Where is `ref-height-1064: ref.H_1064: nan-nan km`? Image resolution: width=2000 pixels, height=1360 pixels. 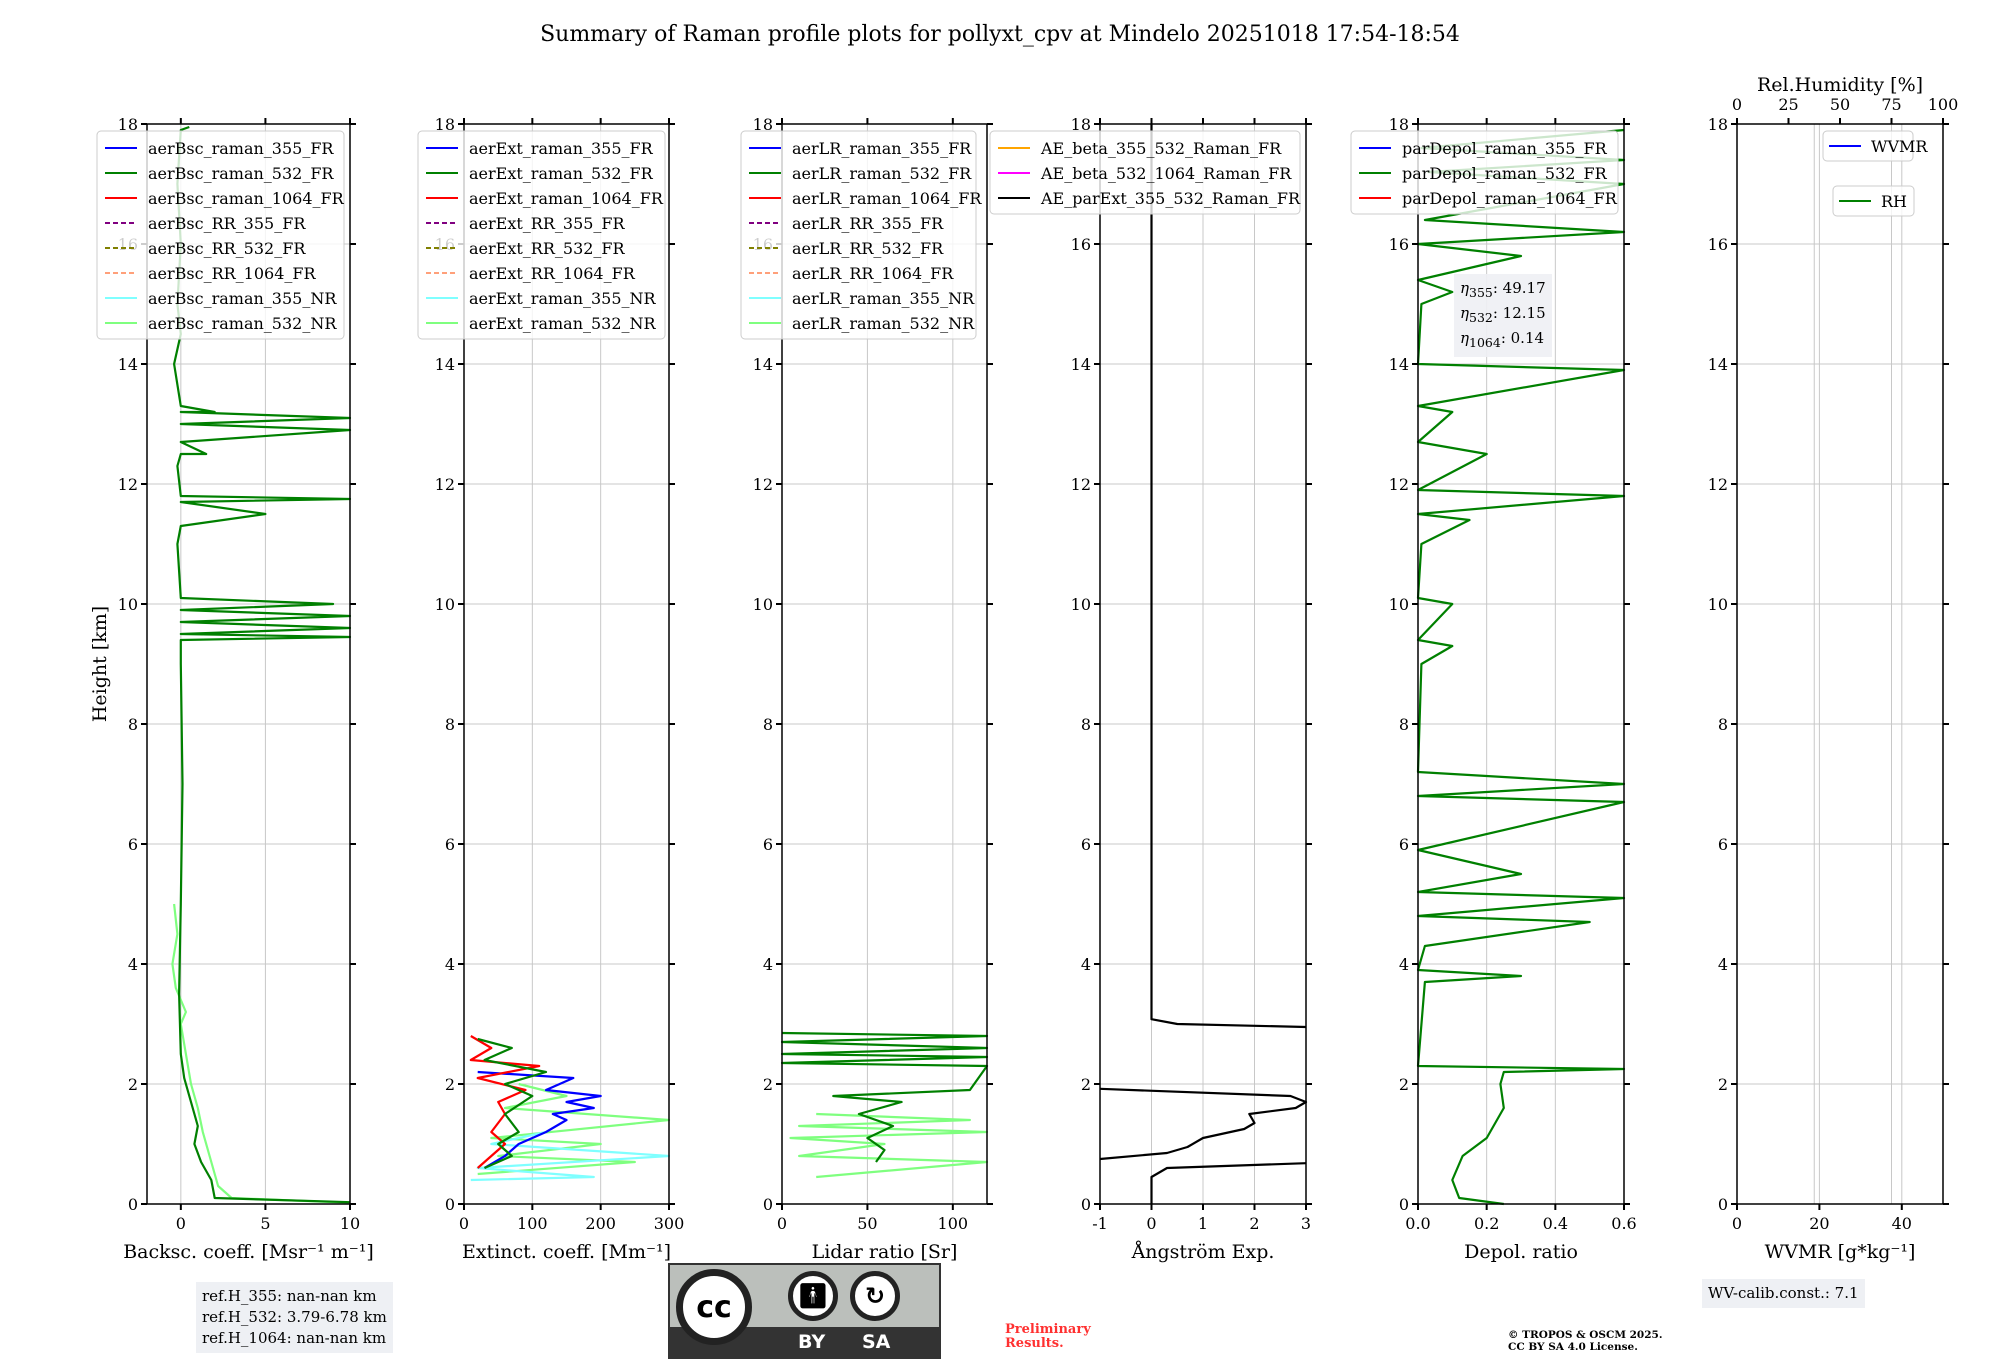 ref-height-1064: ref.H_1064: nan-nan km is located at coordinates (294, 1338).